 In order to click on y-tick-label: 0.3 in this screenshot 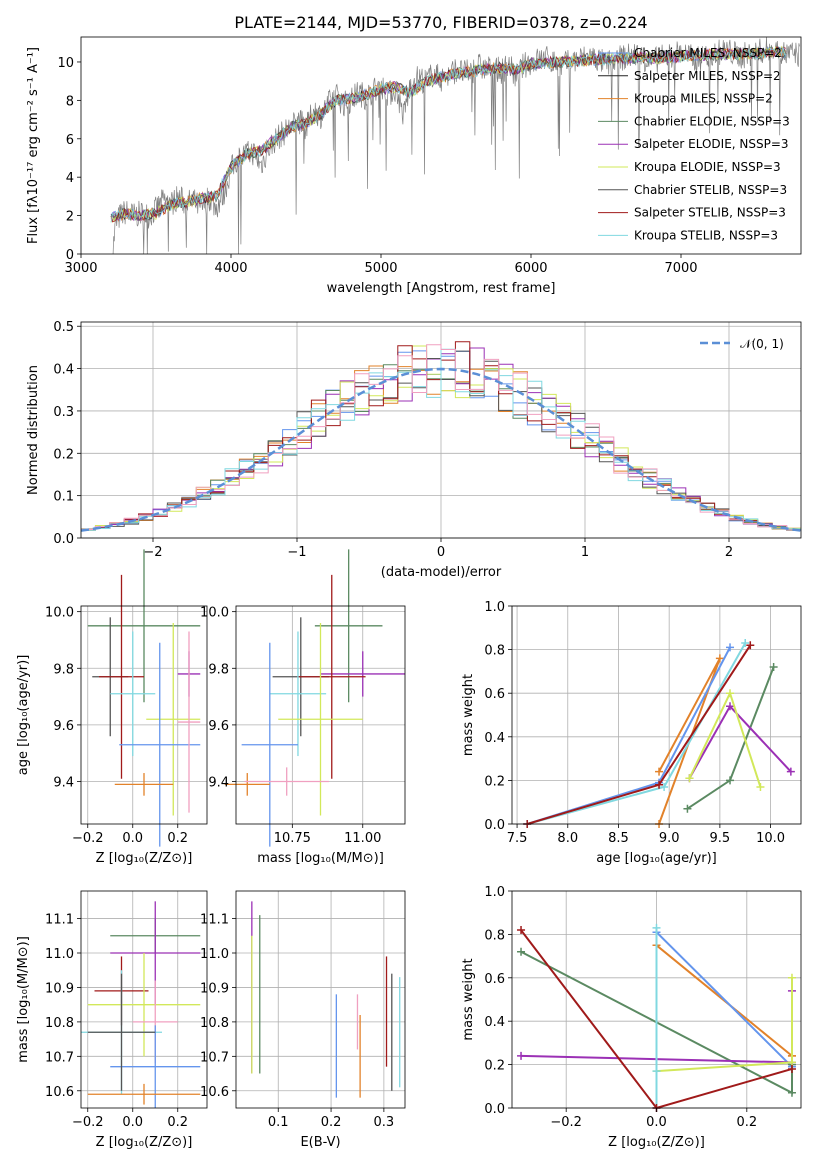, I will do `click(63, 412)`.